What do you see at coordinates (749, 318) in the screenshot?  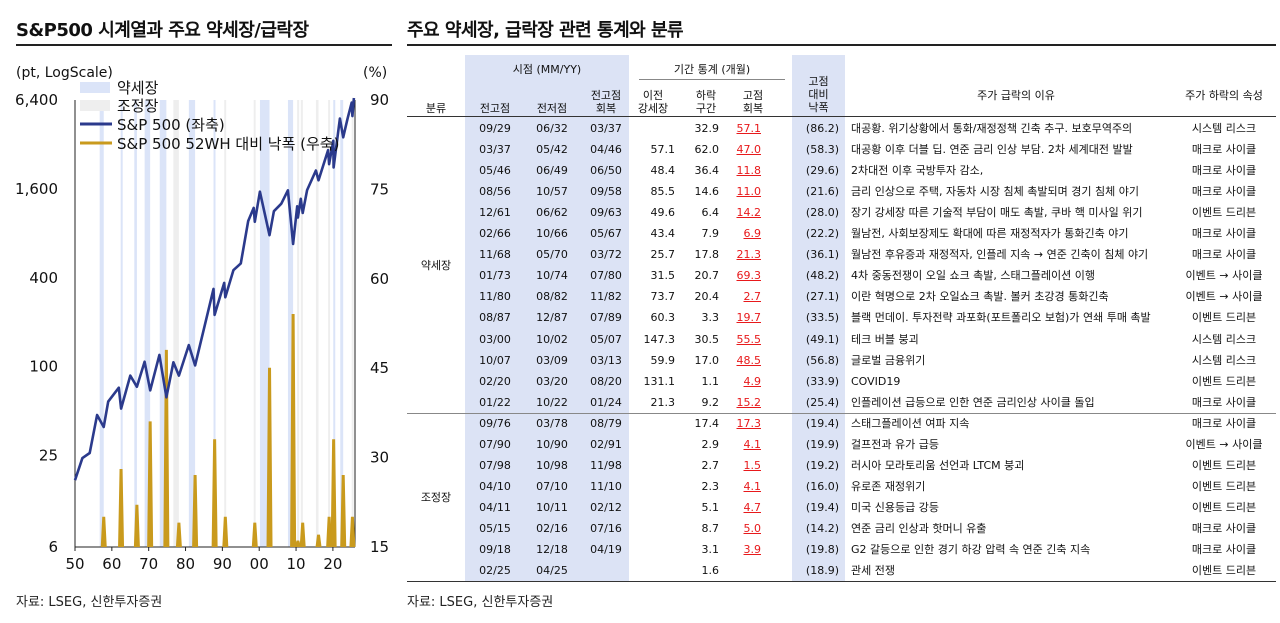 I see `peak-recovery-cell: 19.7` at bounding box center [749, 318].